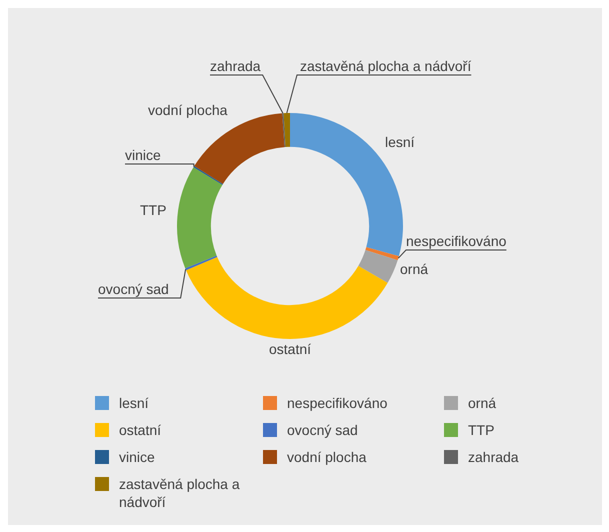  I want to click on slice-label: vodní plocha, so click(188, 110).